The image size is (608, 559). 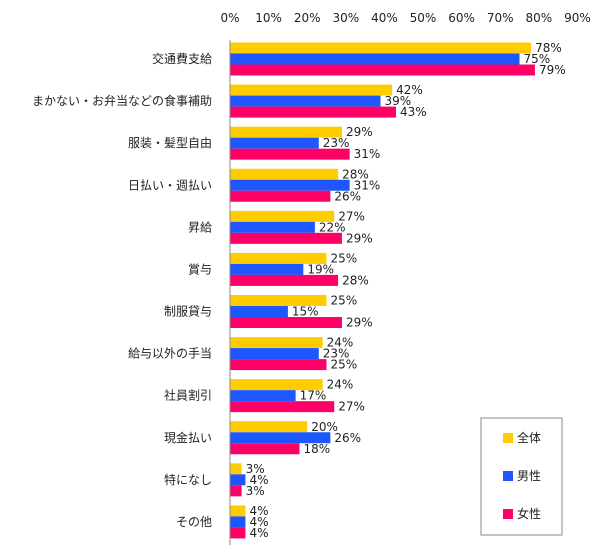 What do you see at coordinates (577, 18) in the screenshot?
I see `x-tick-label: 90%` at bounding box center [577, 18].